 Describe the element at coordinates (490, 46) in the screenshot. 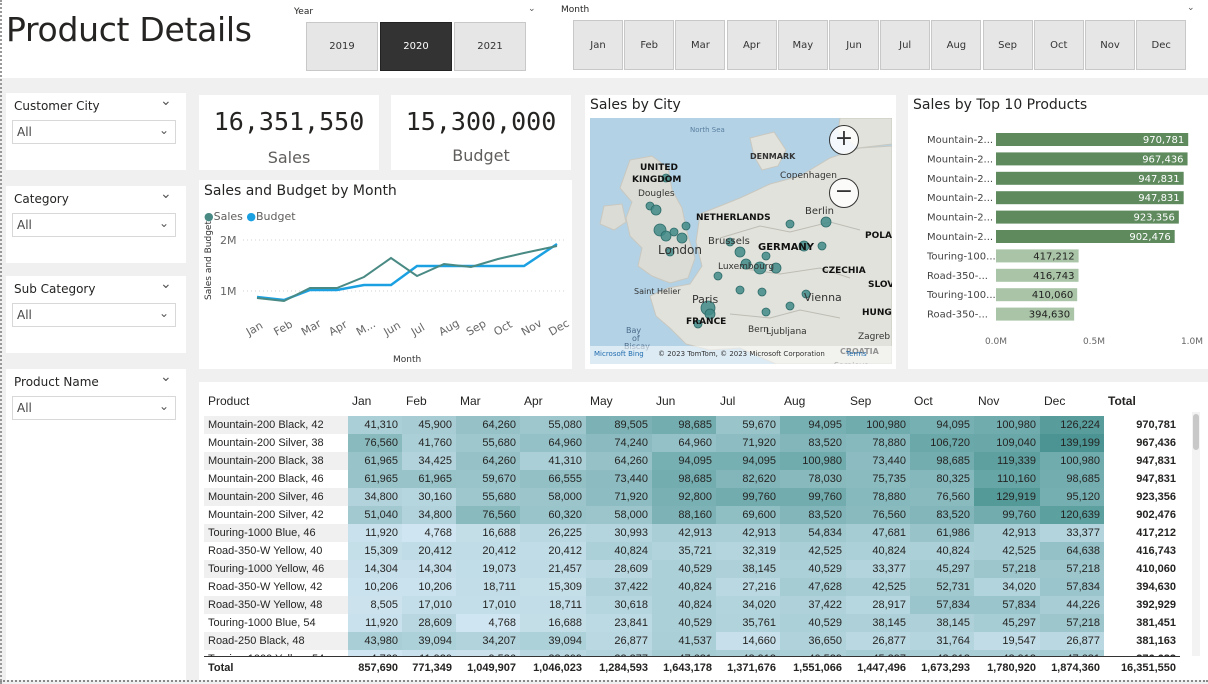

I see `year-tile-2021: 2021` at that location.